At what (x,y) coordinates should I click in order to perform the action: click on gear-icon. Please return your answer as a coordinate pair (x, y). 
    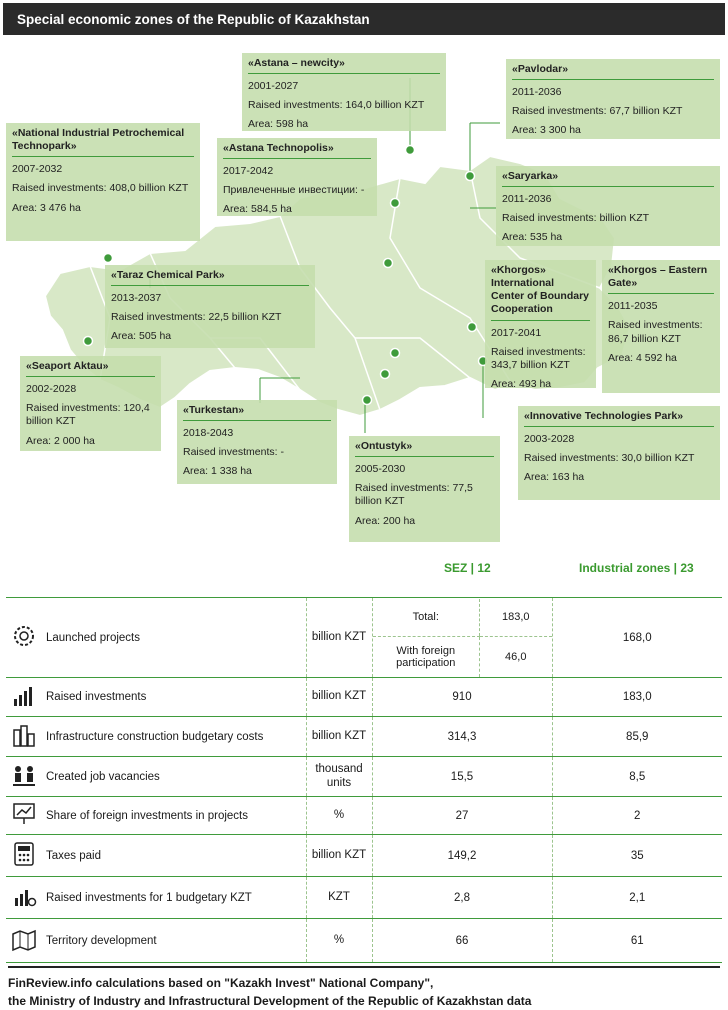
    Looking at the image, I should click on (24, 636).